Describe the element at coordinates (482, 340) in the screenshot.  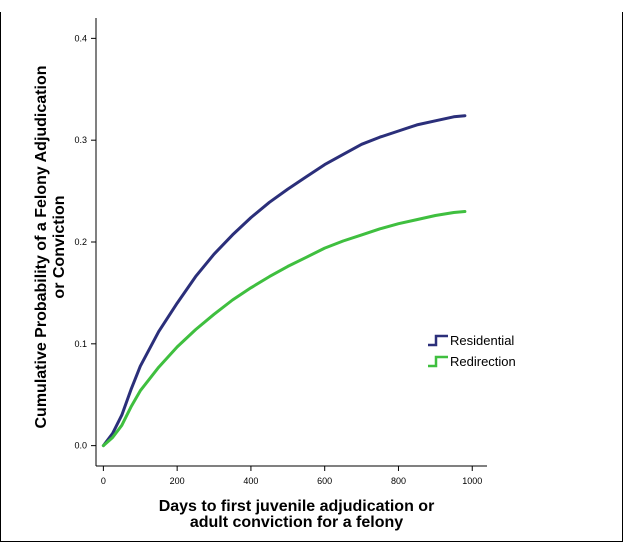
I see `legend-label-residential: Residential` at that location.